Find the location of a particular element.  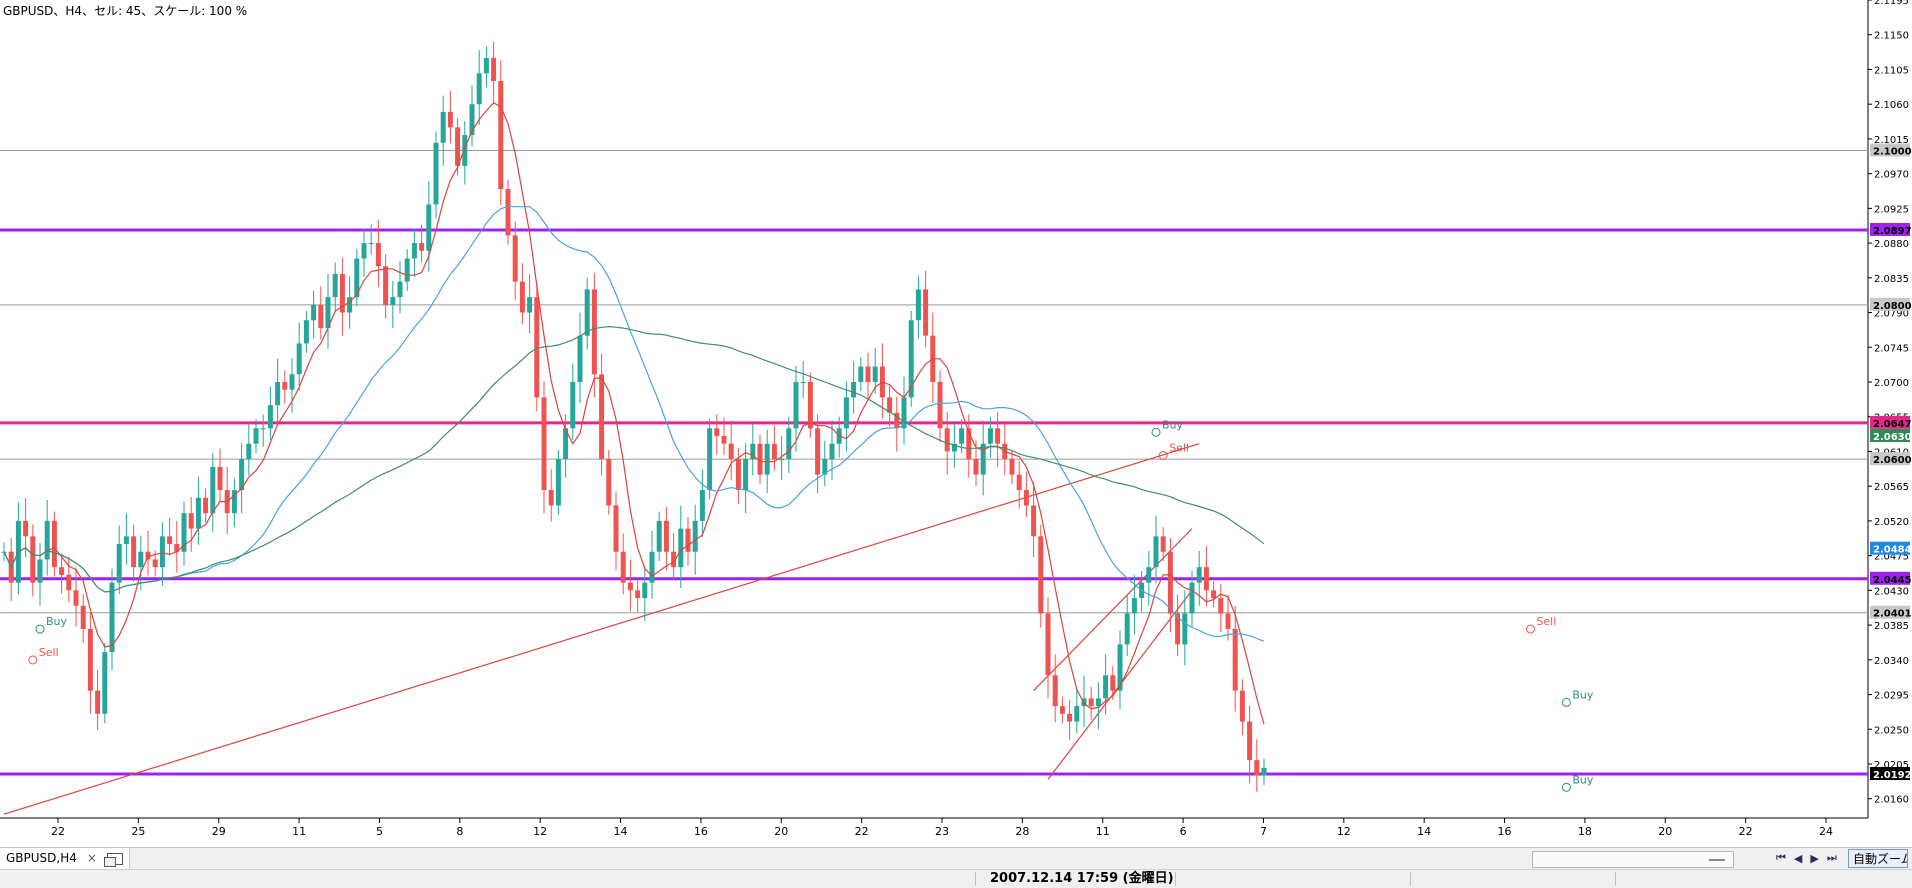

signal-label: Sell is located at coordinates (1546, 621).